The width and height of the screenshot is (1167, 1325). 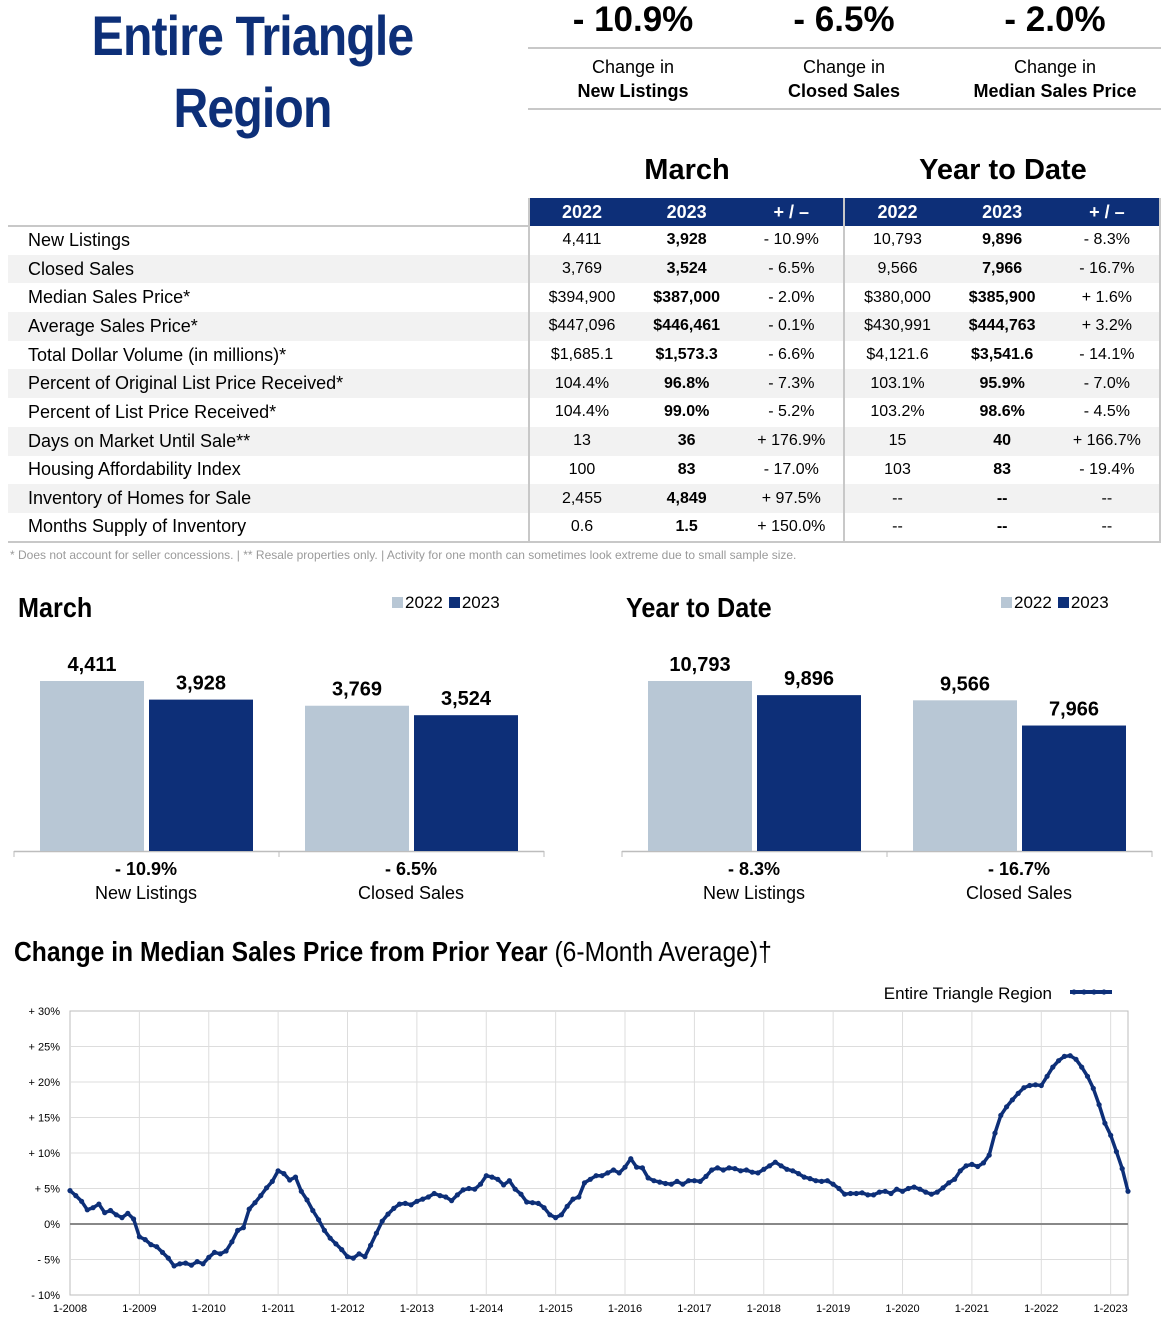 What do you see at coordinates (581, 298) in the screenshot?
I see `cell-month-2022: $394,900` at bounding box center [581, 298].